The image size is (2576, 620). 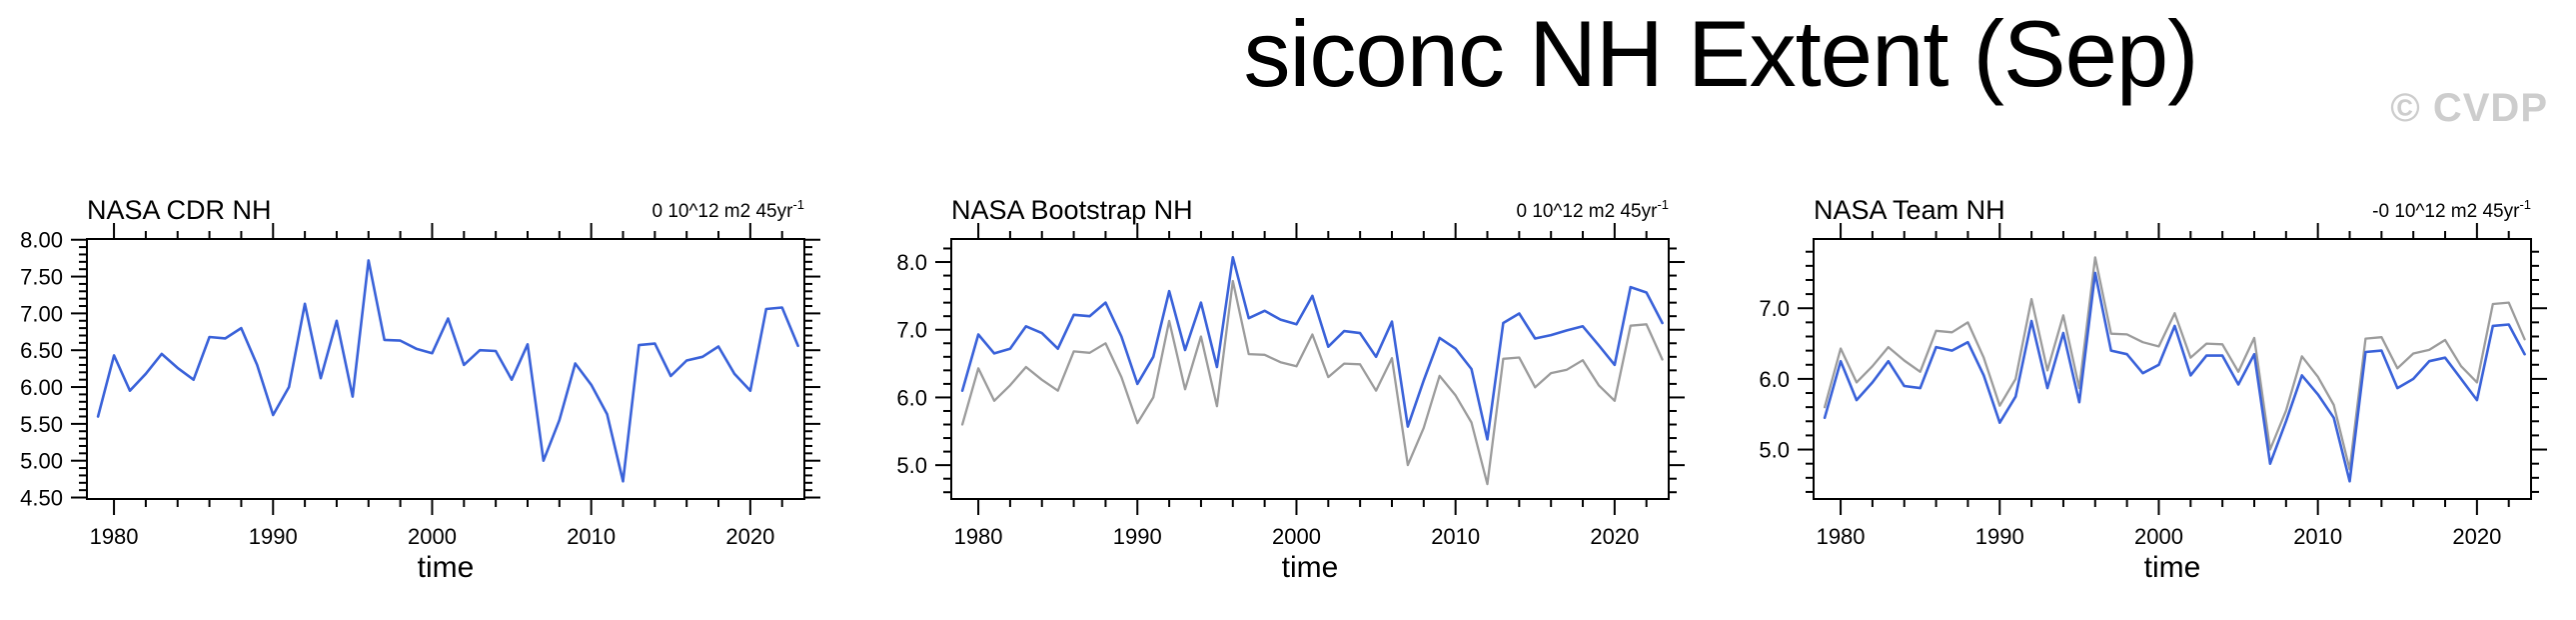 What do you see at coordinates (41, 498) in the screenshot?
I see `y-tick-label: 4.50` at bounding box center [41, 498].